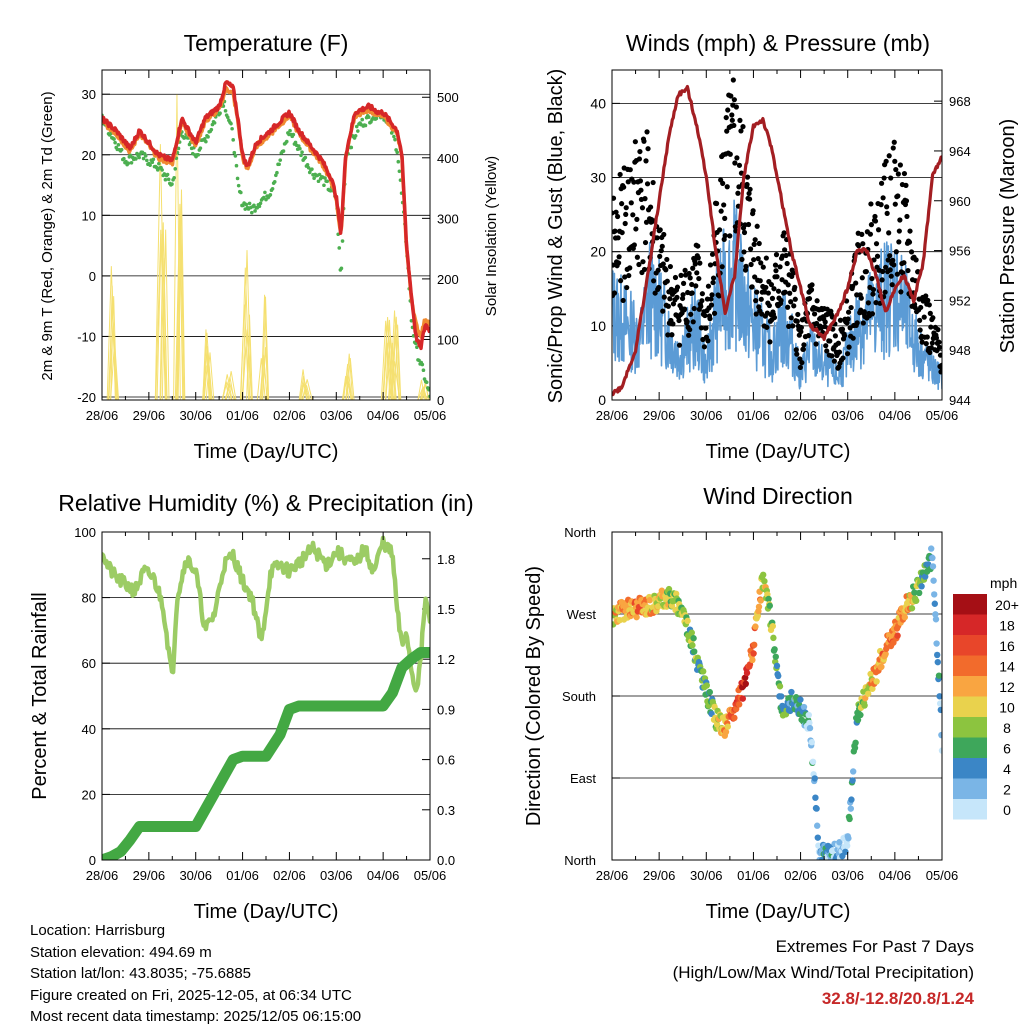 This screenshot has width=1024, height=1028. I want to click on legend-label: 0, so click(1007, 810).